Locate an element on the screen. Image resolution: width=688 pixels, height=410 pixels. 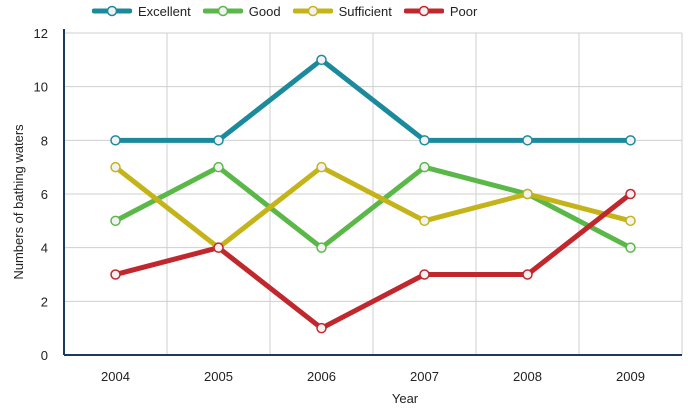
legend-label-excellent: Excellent is located at coordinates (164, 11).